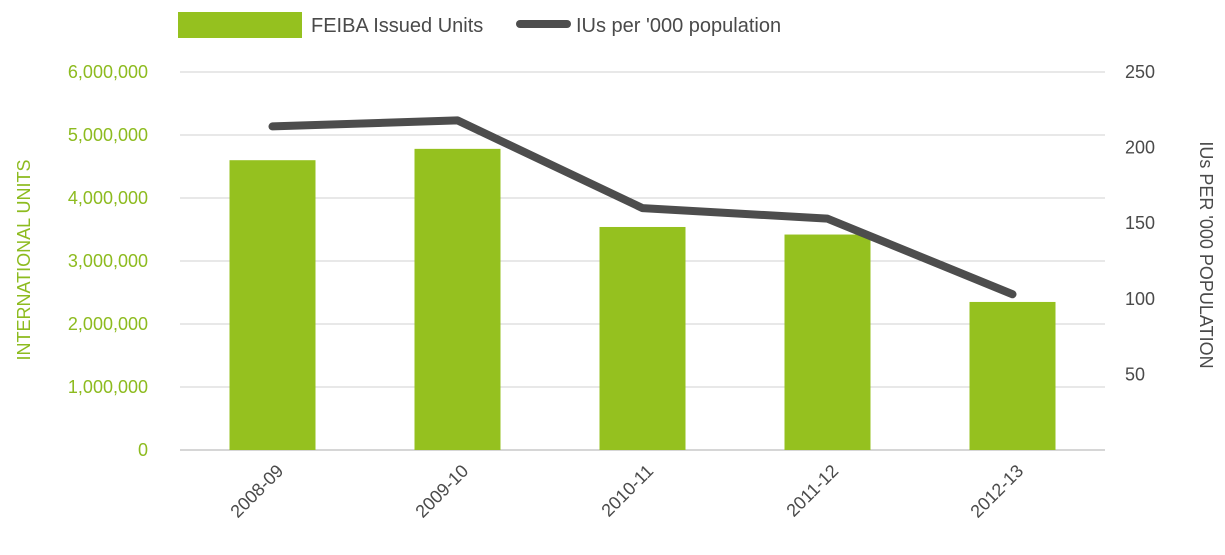  I want to click on x-tick-label: 2011-12, so click(812, 491).